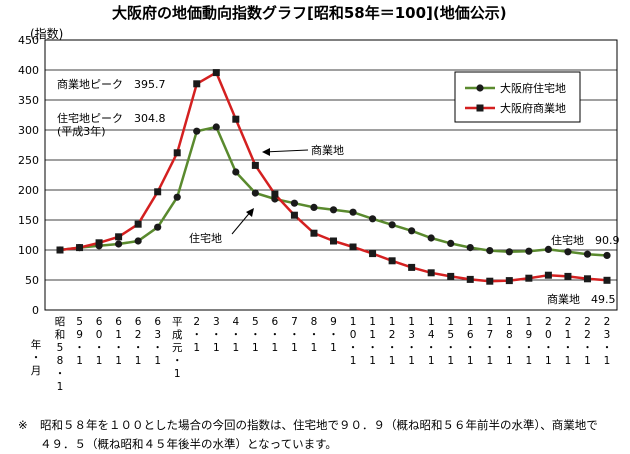 The image size is (630, 454). What do you see at coordinates (517, 97) in the screenshot?
I see `legend-box` at bounding box center [517, 97].